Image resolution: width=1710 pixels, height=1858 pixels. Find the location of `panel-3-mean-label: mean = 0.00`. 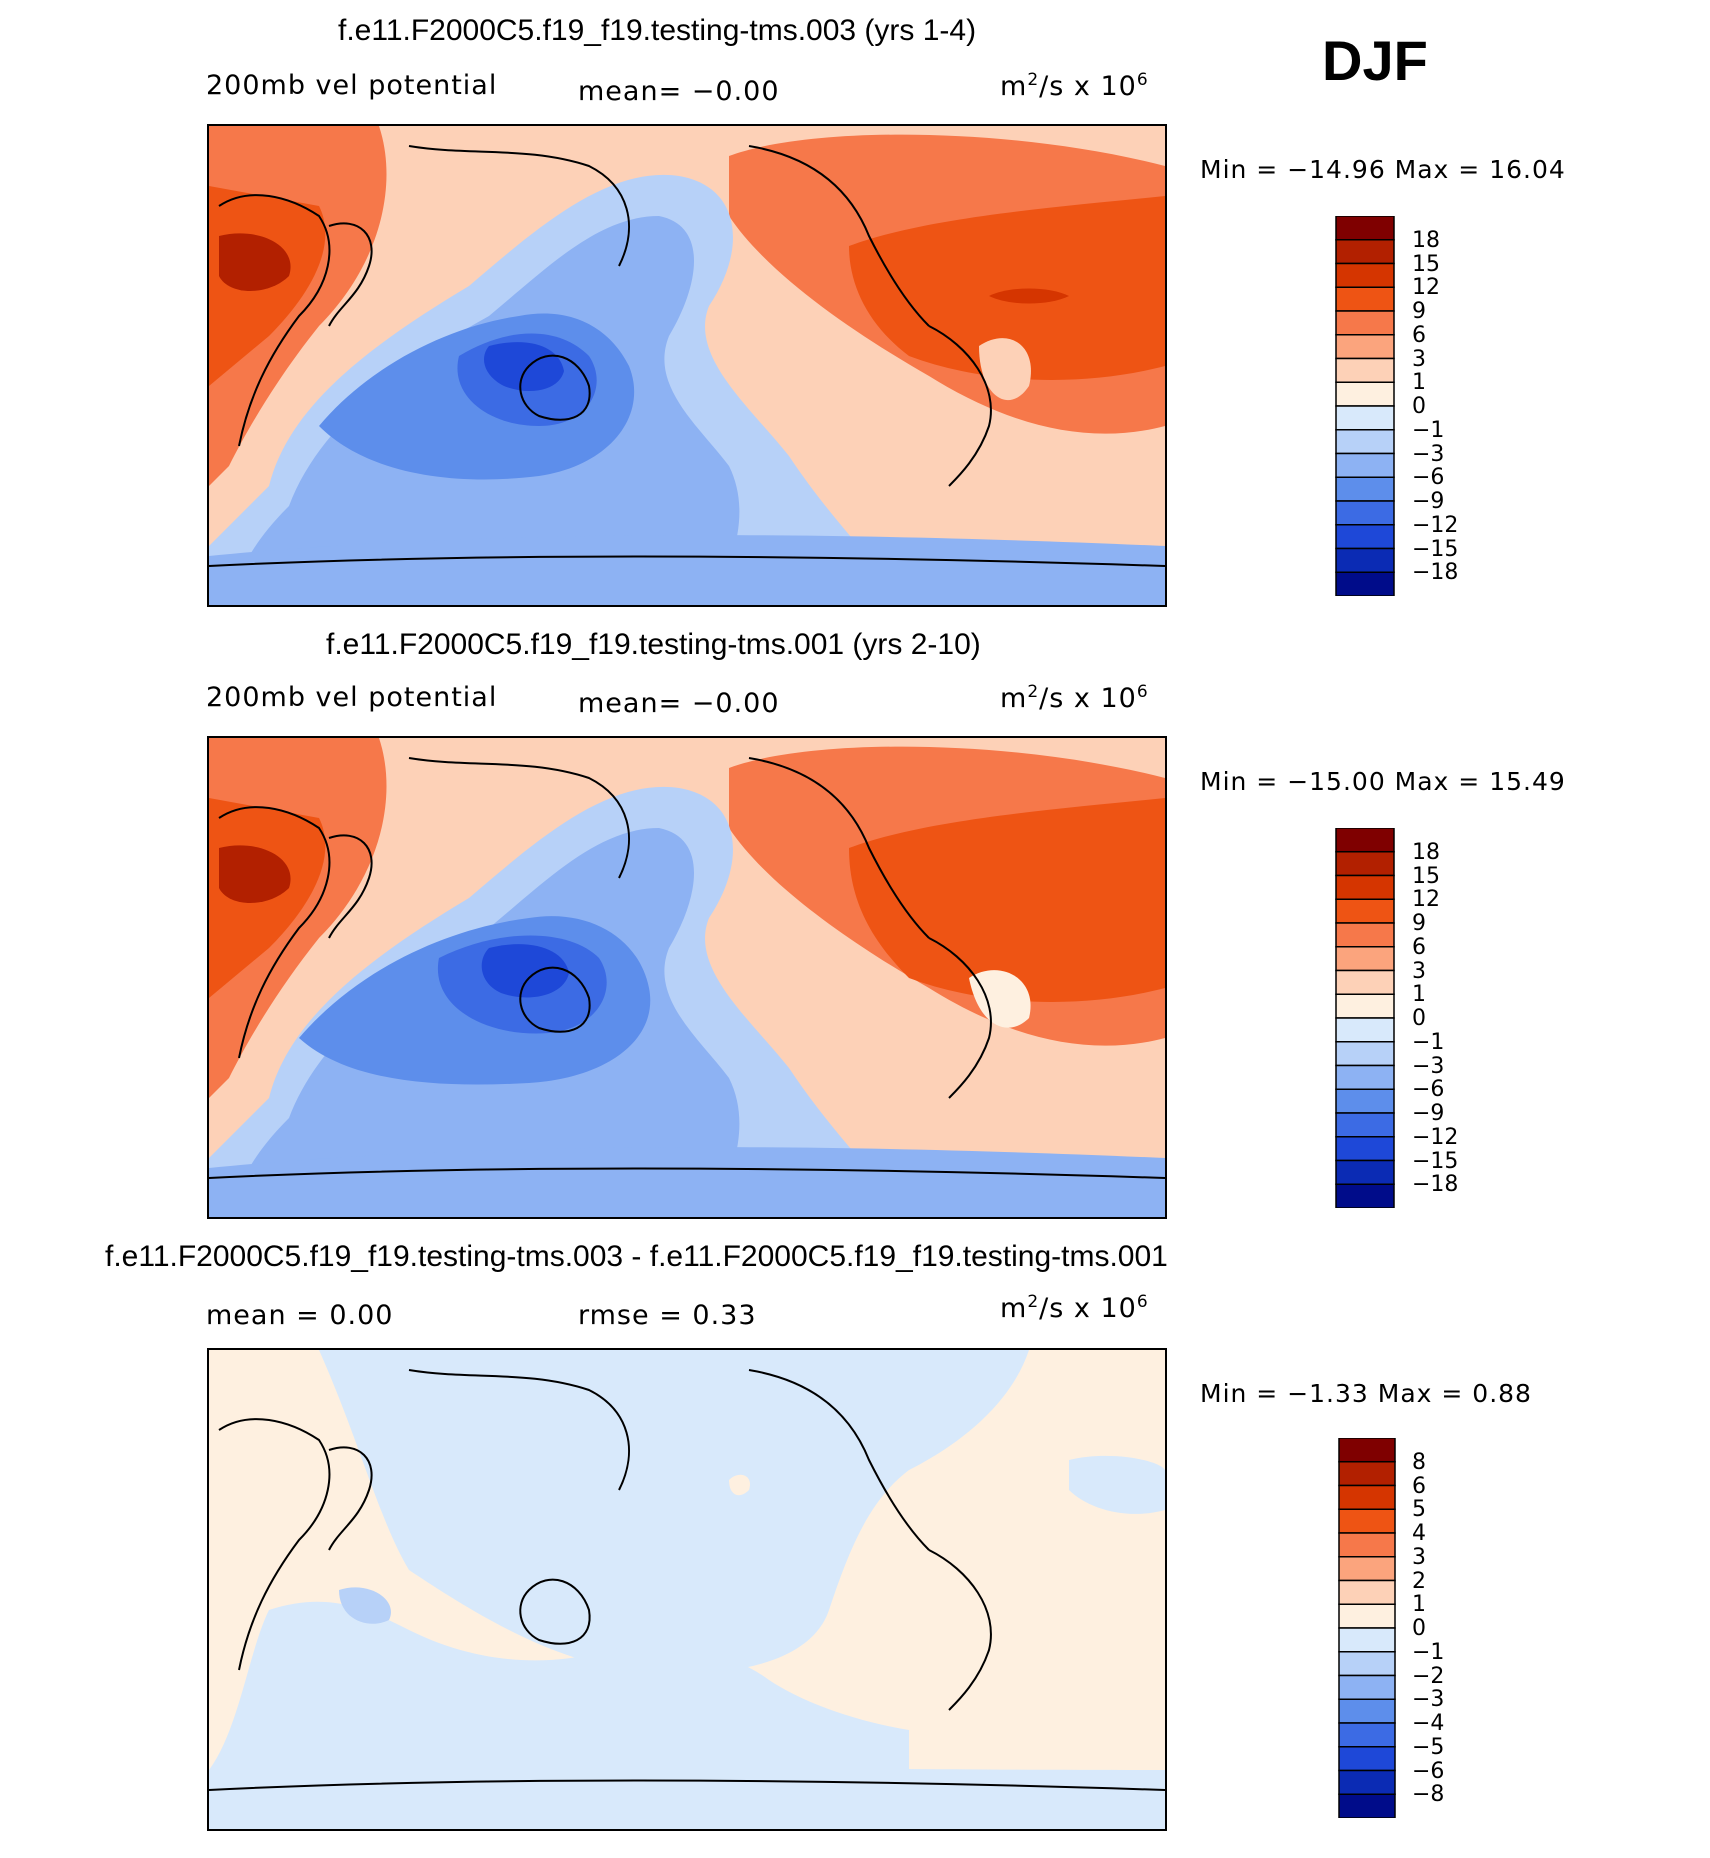

panel-3-mean-label: mean = 0.00 is located at coordinates (300, 1315).